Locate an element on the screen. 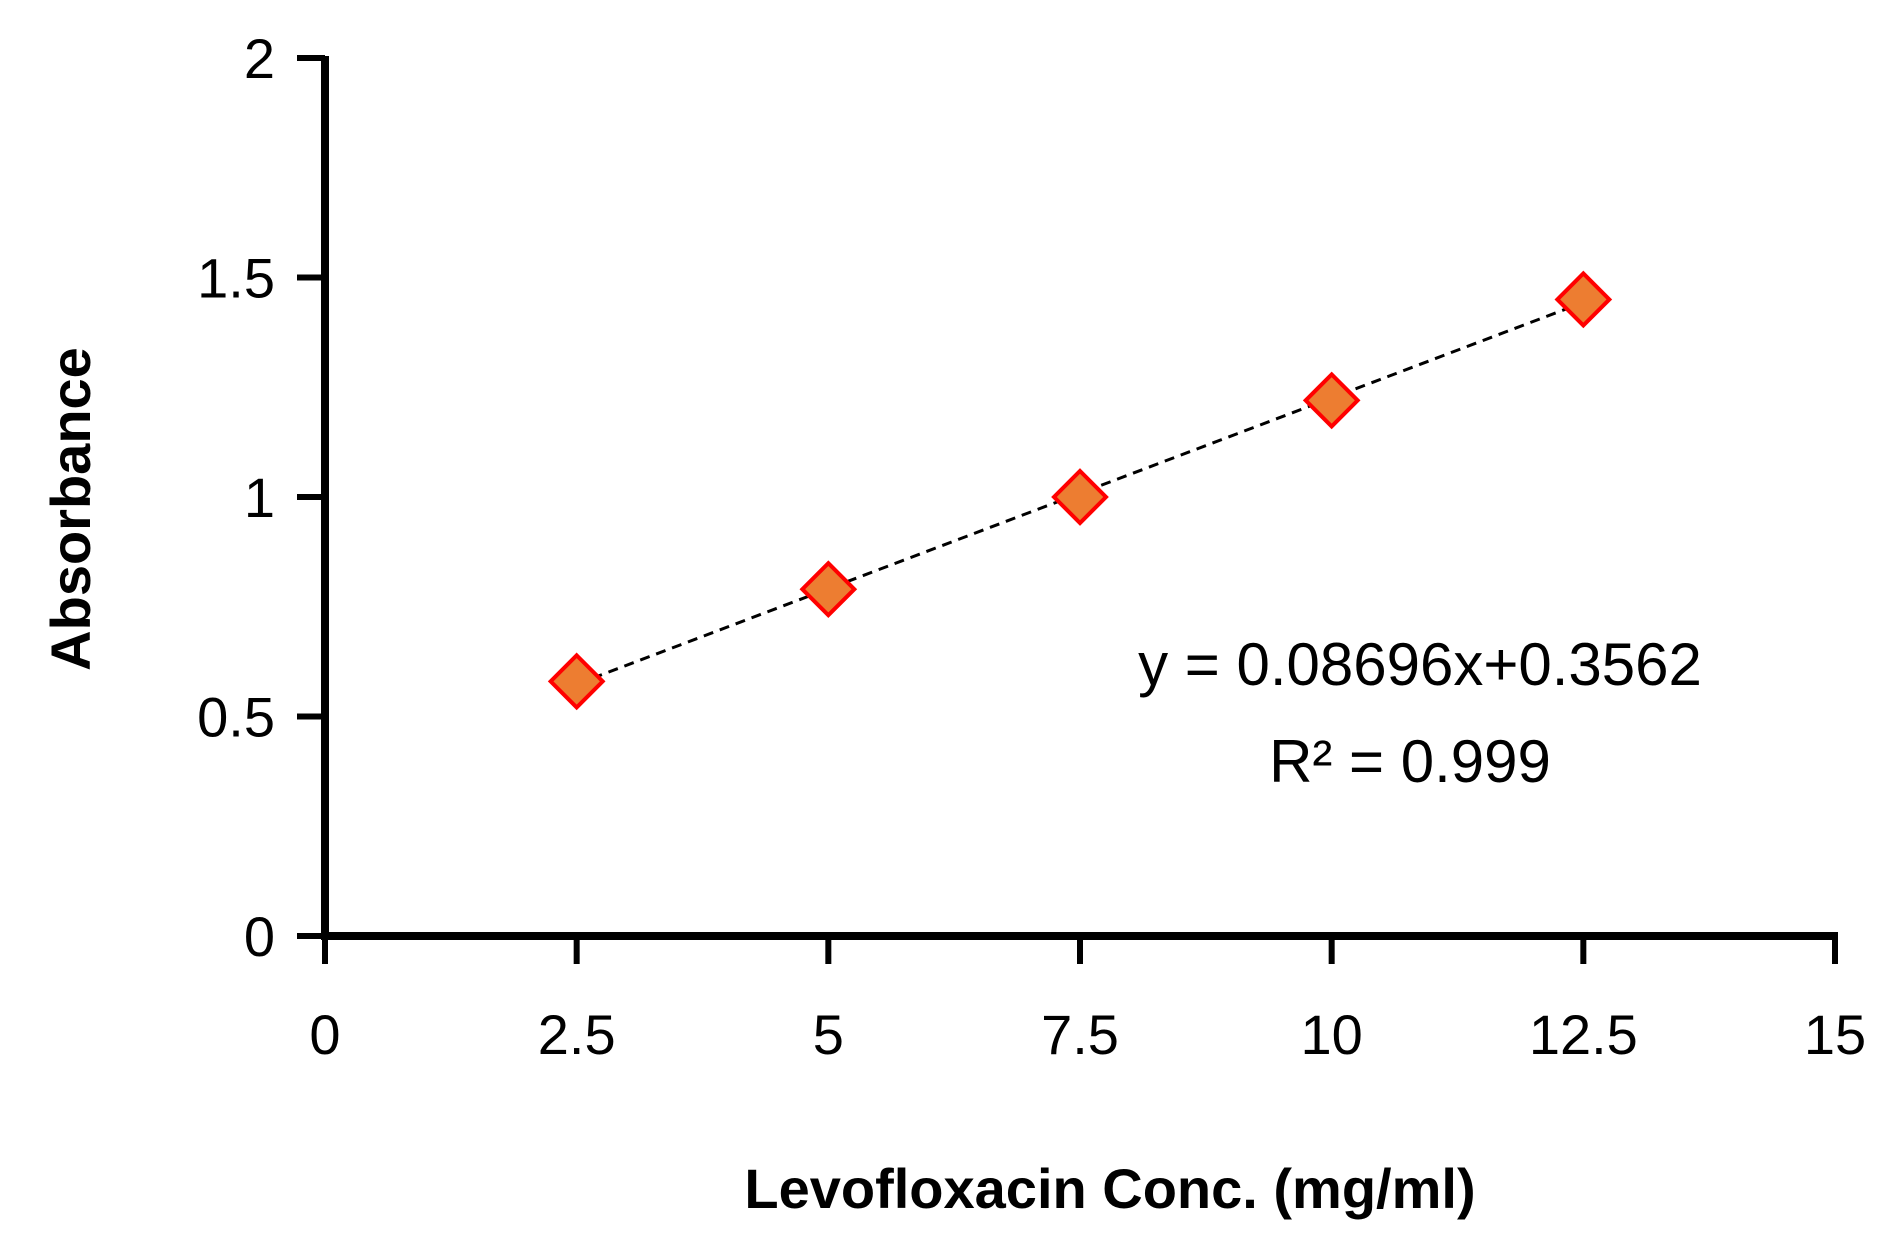 The image size is (1890, 1236). x-tick-label: 2.5 is located at coordinates (577, 1034).